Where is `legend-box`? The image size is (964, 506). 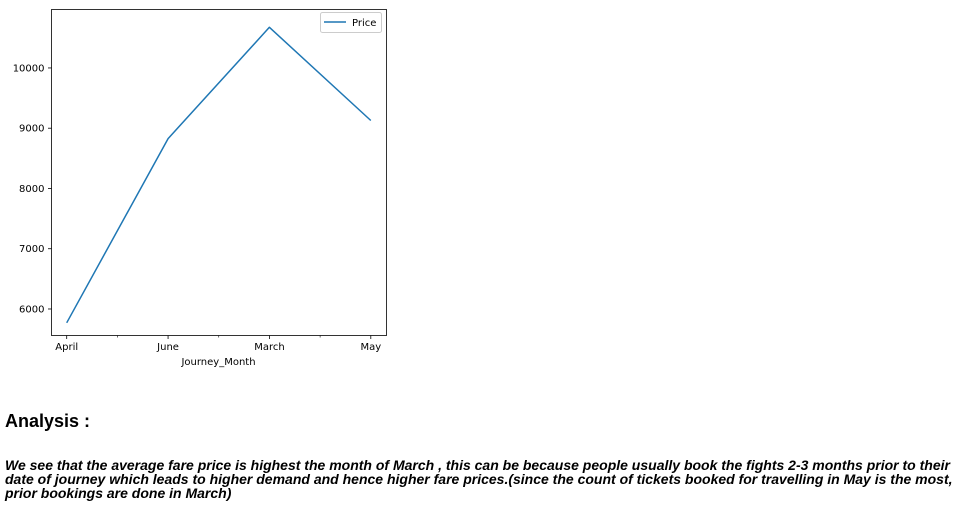
legend-box is located at coordinates (351, 22).